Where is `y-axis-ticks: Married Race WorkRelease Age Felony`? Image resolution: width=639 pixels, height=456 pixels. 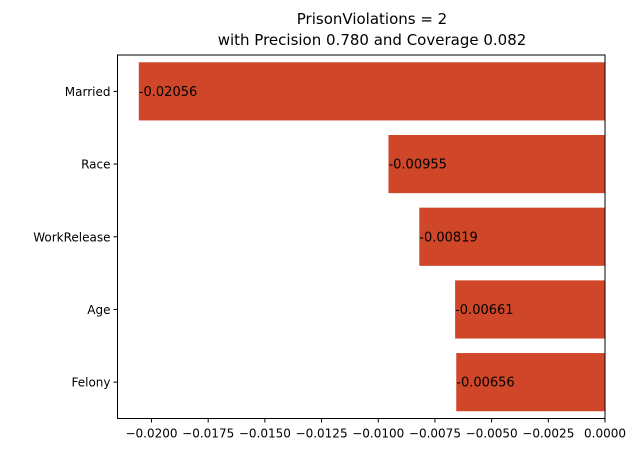
y-axis-ticks: Married Race WorkRelease Age Felony is located at coordinates (75, 237).